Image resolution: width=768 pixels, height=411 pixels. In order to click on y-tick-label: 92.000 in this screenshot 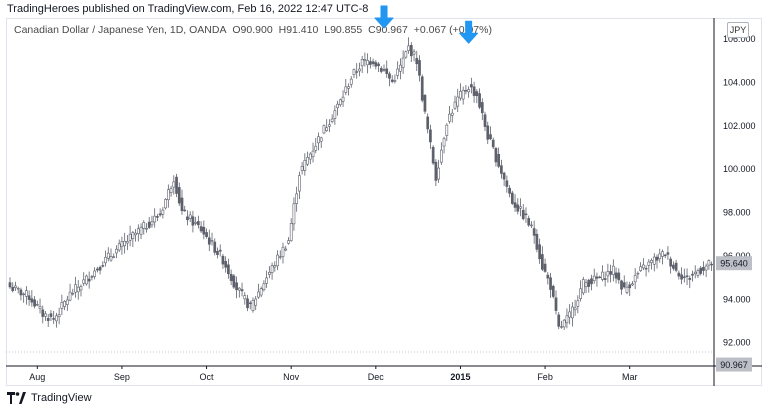, I will do `click(737, 343)`.